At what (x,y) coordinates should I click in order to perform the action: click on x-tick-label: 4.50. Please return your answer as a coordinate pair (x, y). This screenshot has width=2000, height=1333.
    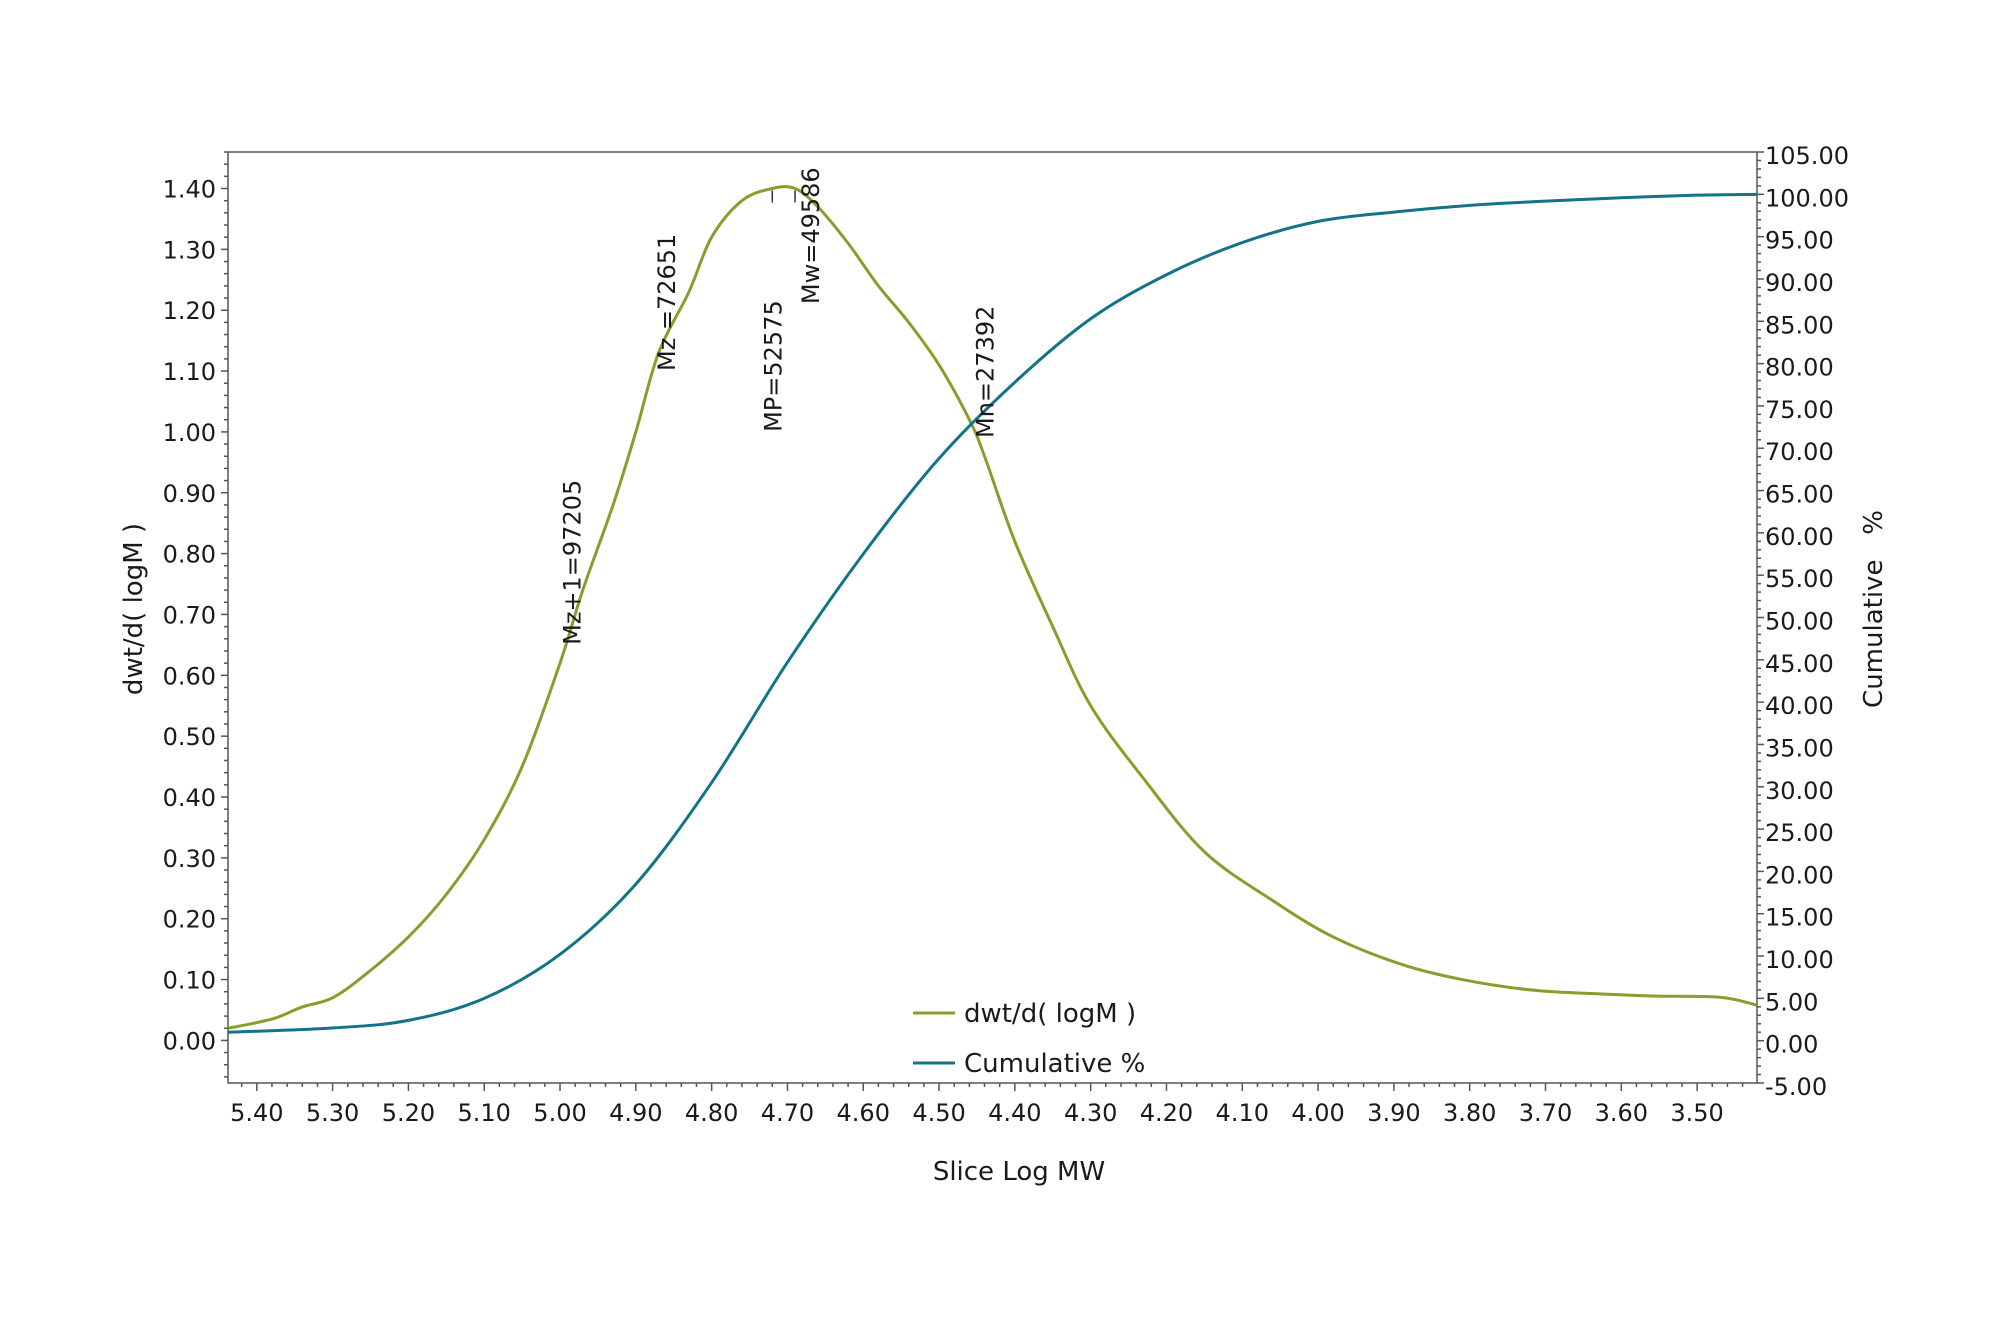
    Looking at the image, I should click on (938, 1113).